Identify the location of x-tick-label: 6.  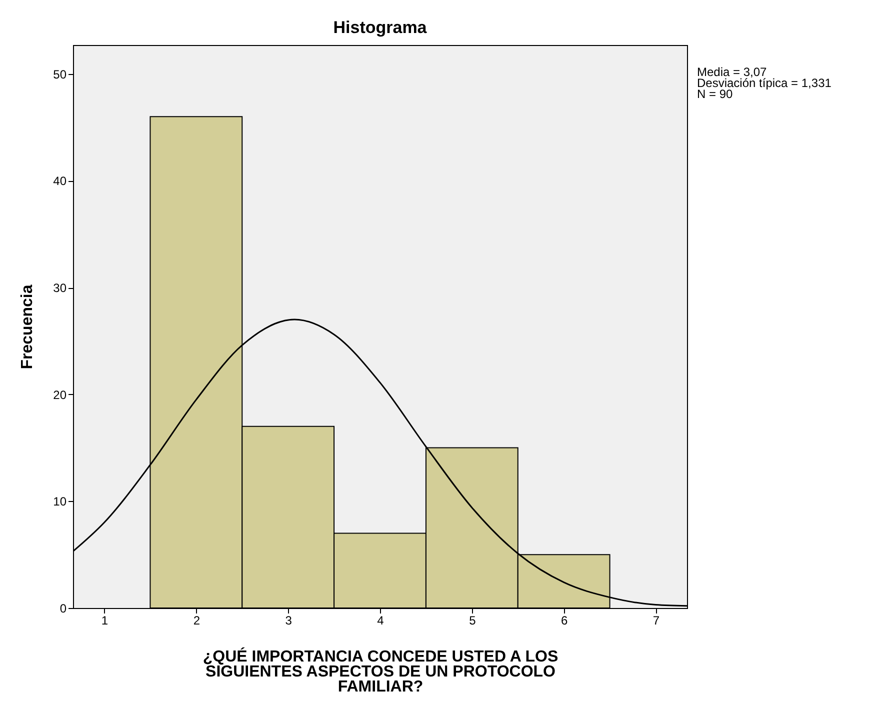
(564, 621).